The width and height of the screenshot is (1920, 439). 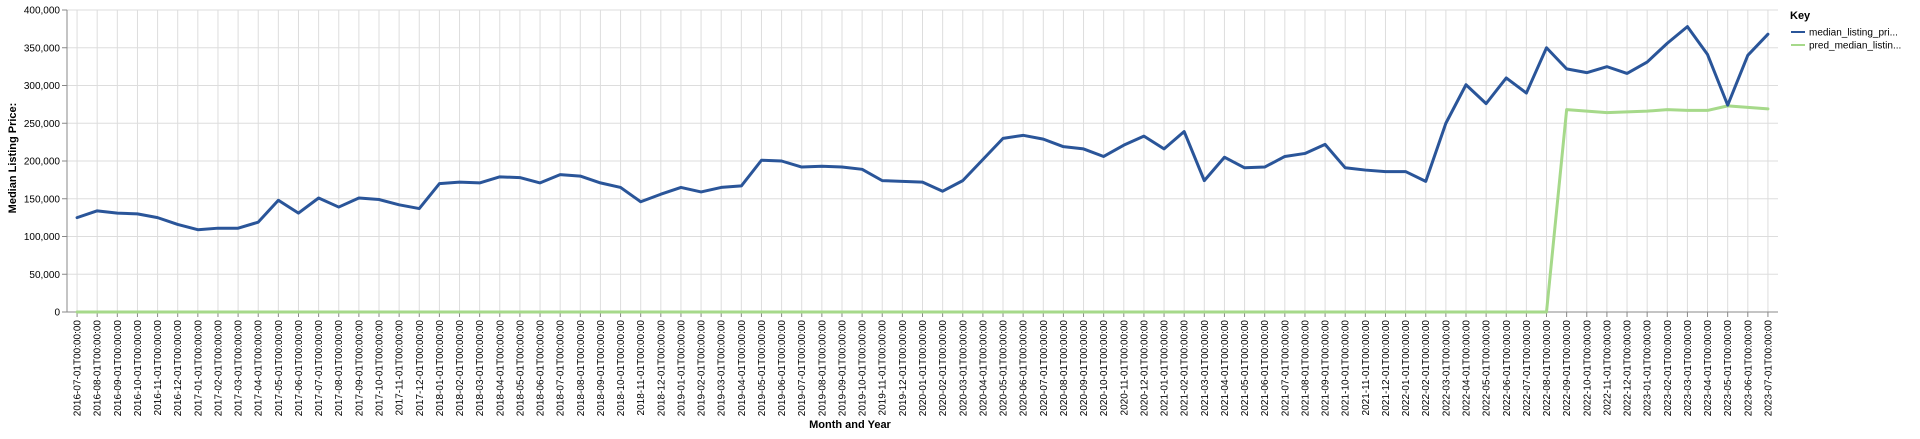 What do you see at coordinates (601, 368) in the screenshot?
I see `x-tick-label: 2018-09-01T00:00:00` at bounding box center [601, 368].